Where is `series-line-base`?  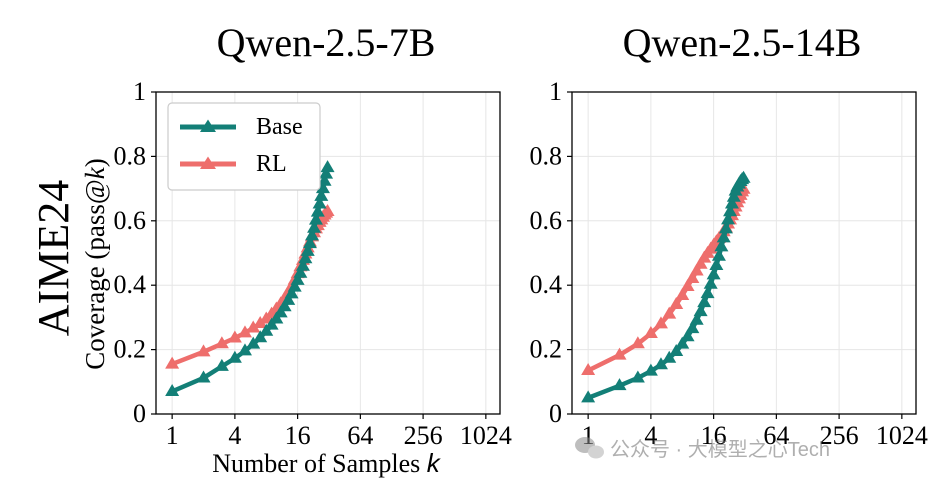 series-line-base is located at coordinates (249, 279).